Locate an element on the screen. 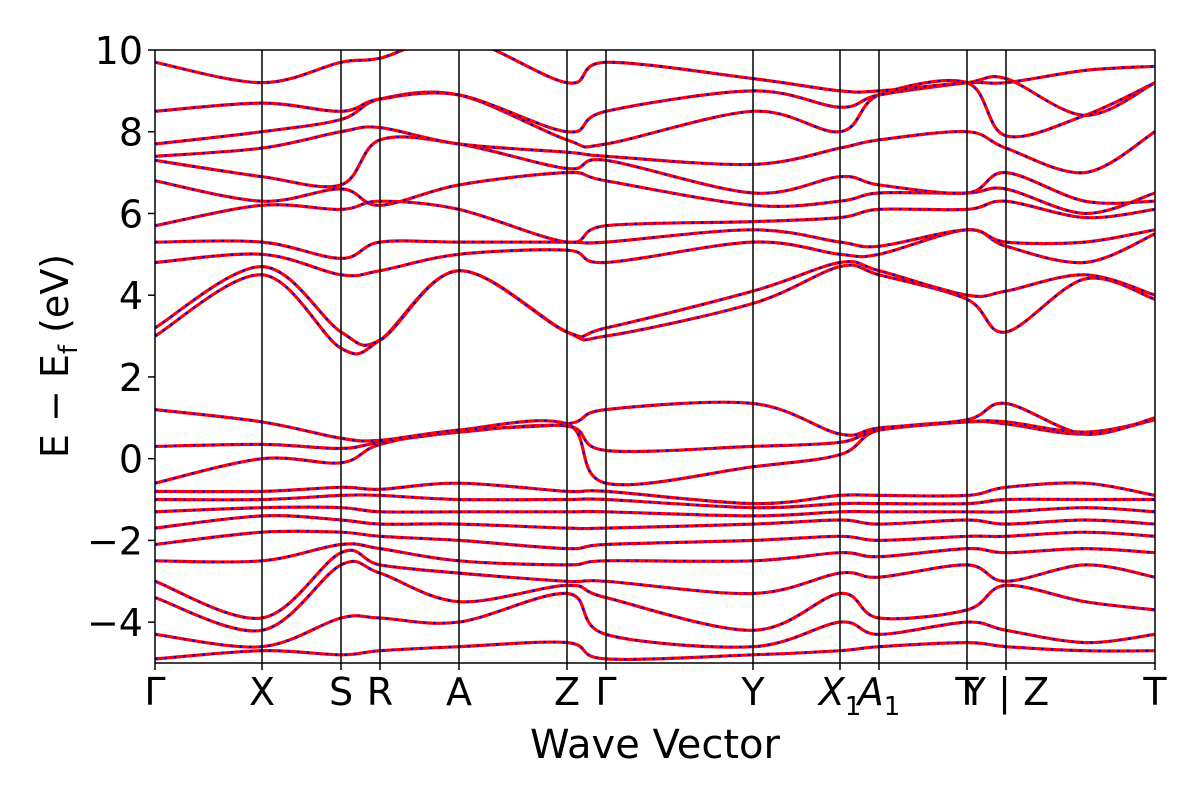  x-tick-label: X1 is located at coordinates (839, 696).